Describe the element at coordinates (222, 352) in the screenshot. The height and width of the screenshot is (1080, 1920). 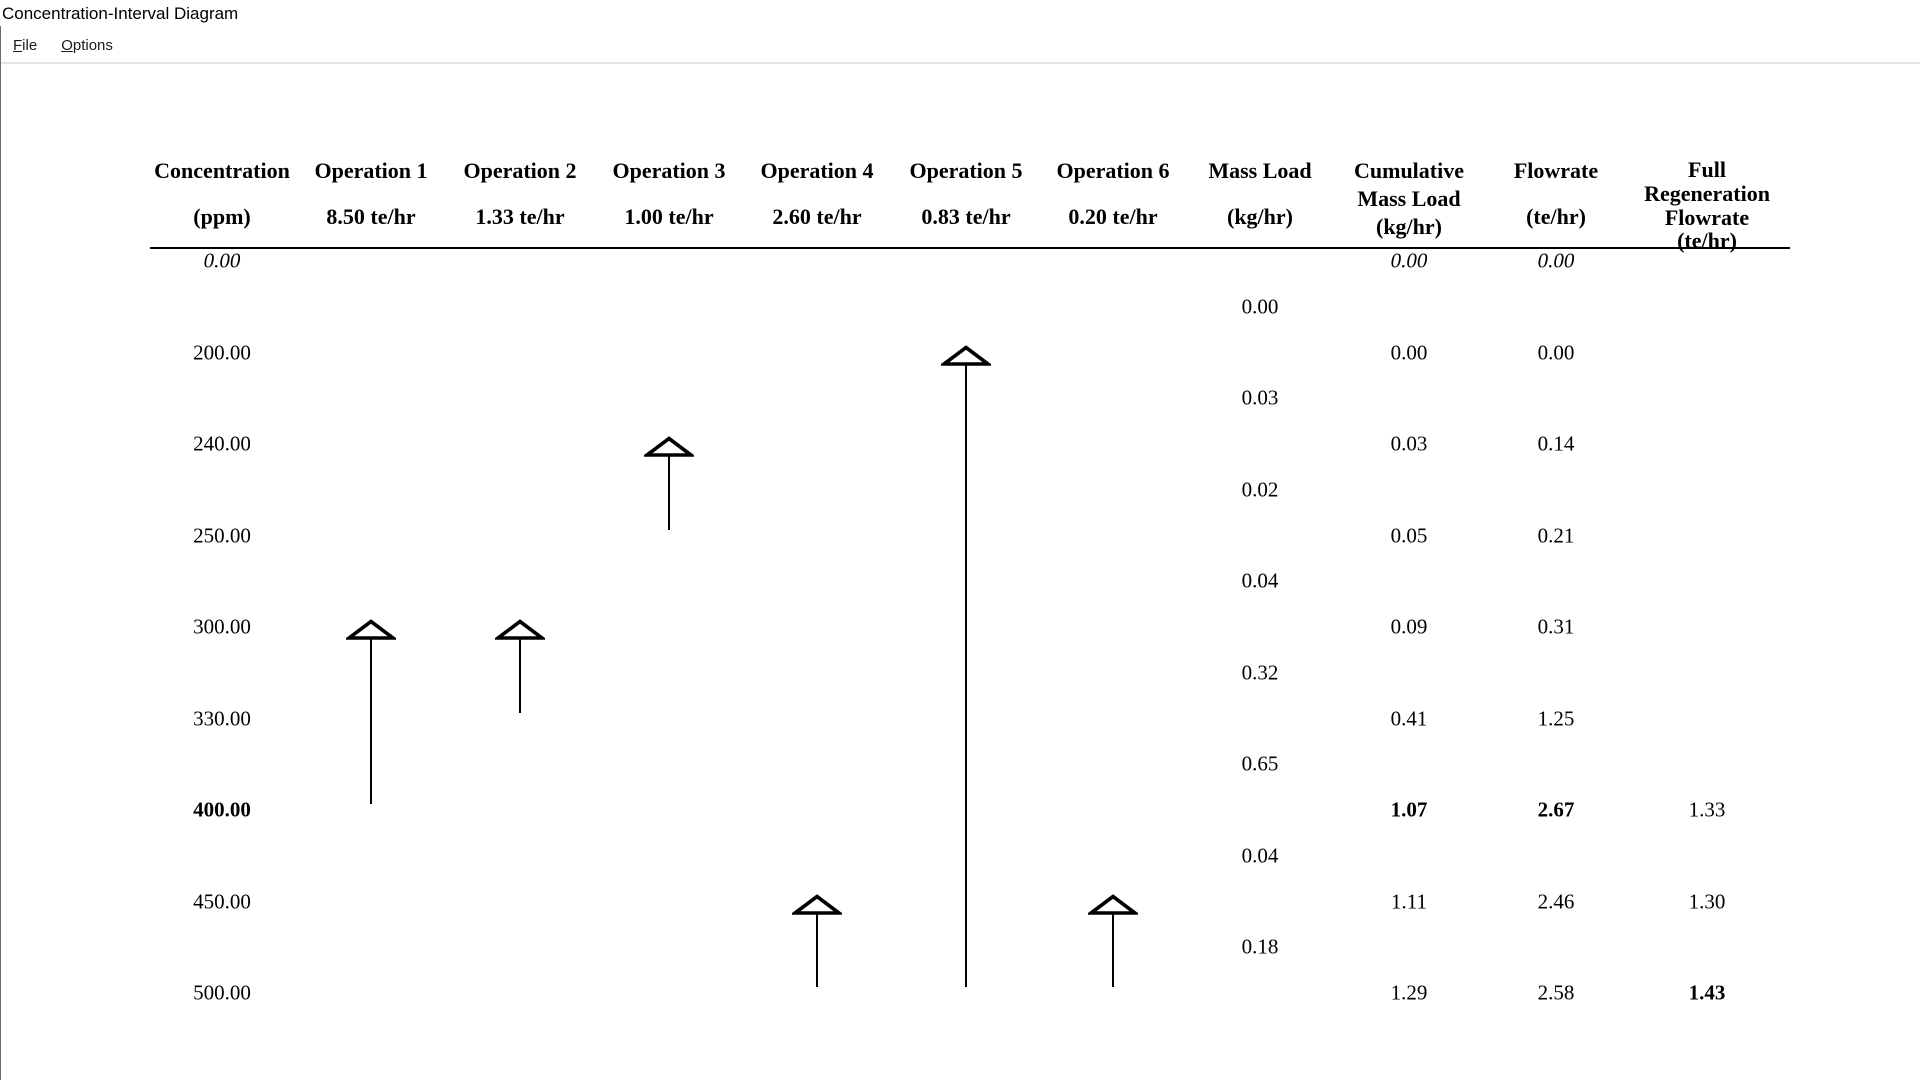
I see `concentration-value: 200.00` at that location.